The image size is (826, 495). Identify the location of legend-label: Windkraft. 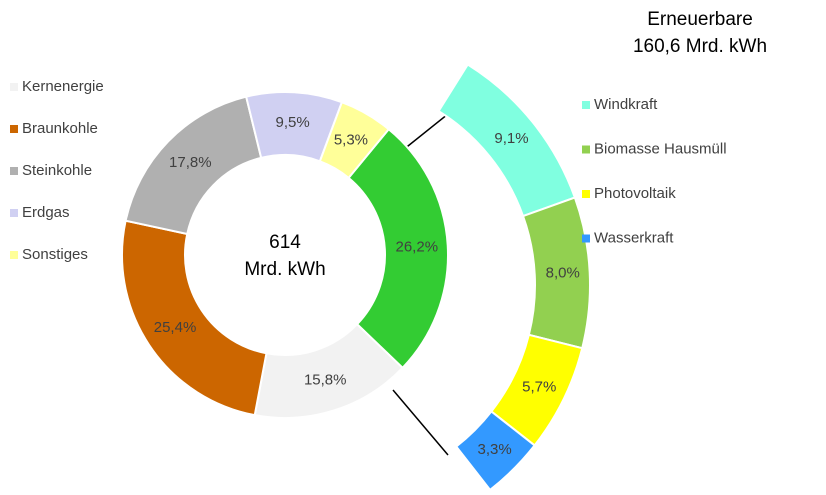
(626, 104).